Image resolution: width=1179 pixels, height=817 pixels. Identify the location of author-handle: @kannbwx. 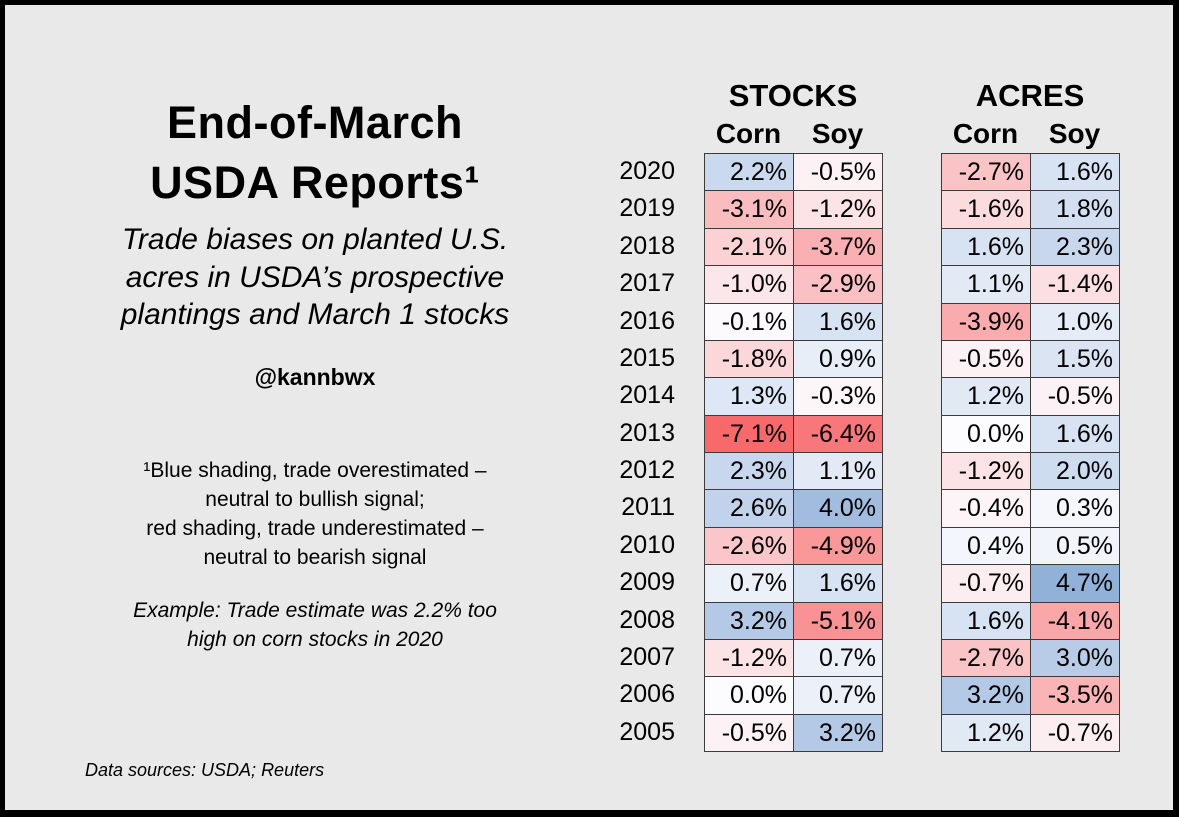
(315, 376).